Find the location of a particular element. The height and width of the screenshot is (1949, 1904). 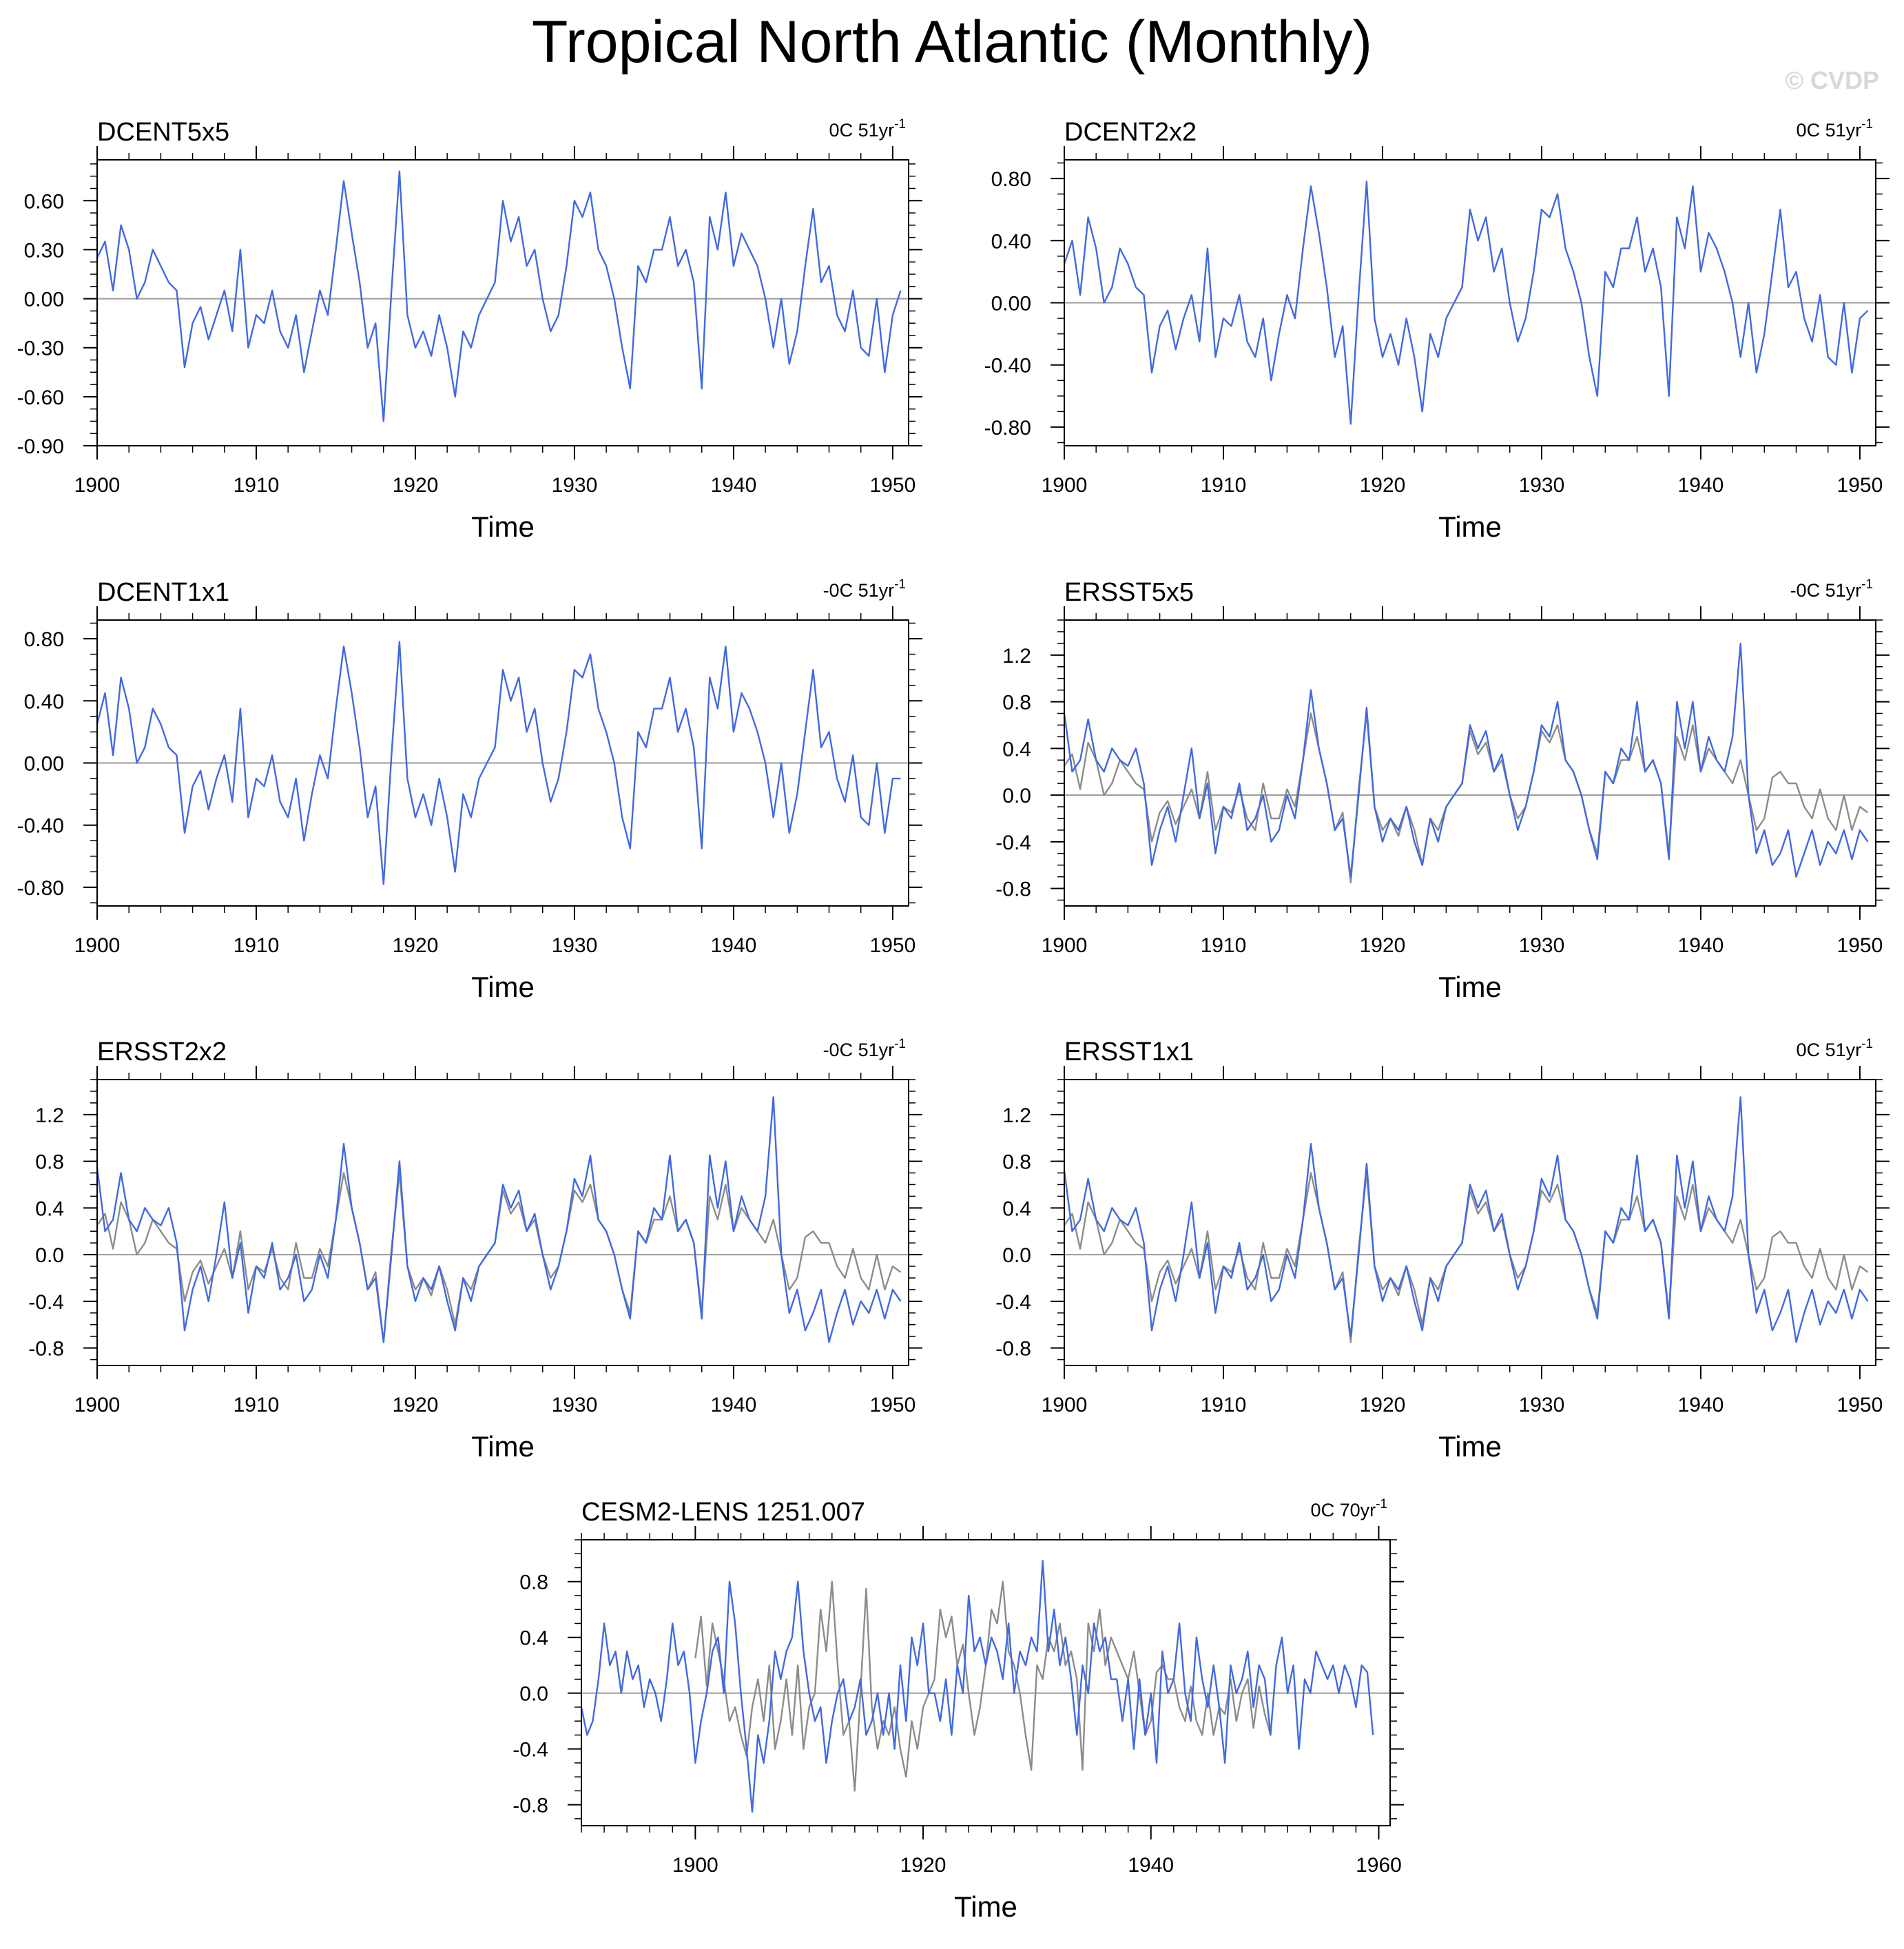

panel-title: ERSST5x5 is located at coordinates (1129, 592).